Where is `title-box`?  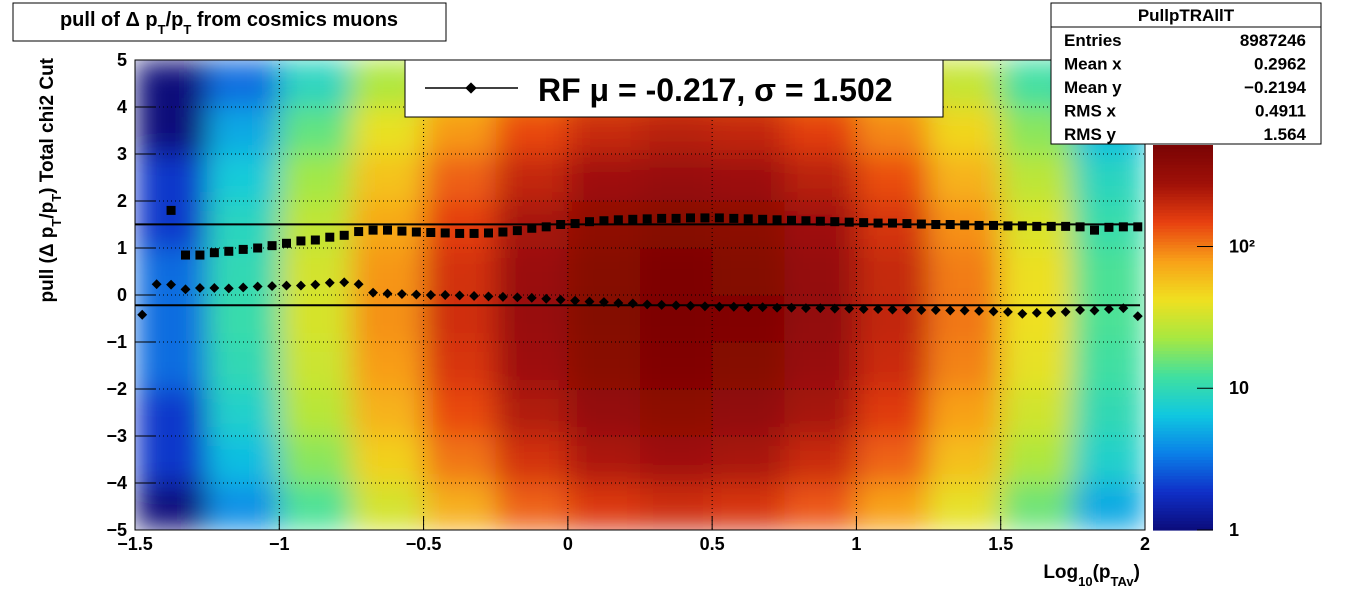 title-box is located at coordinates (229, 22).